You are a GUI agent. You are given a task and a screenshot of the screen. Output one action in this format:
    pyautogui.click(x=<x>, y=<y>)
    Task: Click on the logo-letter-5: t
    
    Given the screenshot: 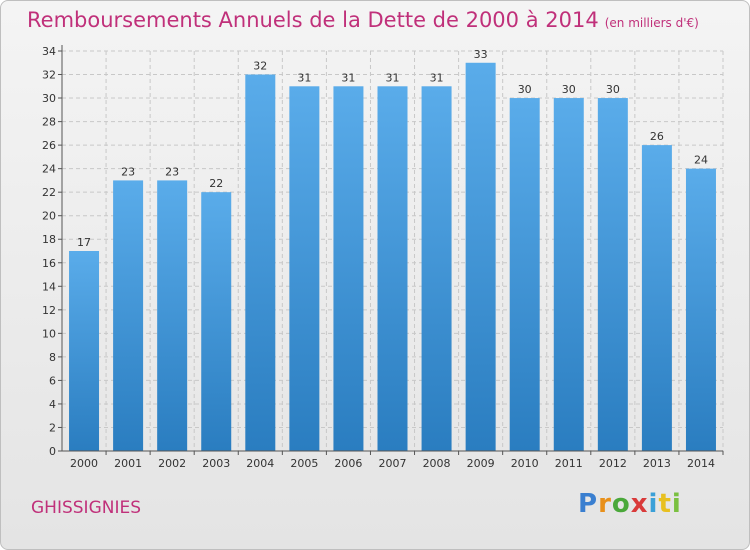 What is the action you would take?
    pyautogui.click(x=665, y=504)
    